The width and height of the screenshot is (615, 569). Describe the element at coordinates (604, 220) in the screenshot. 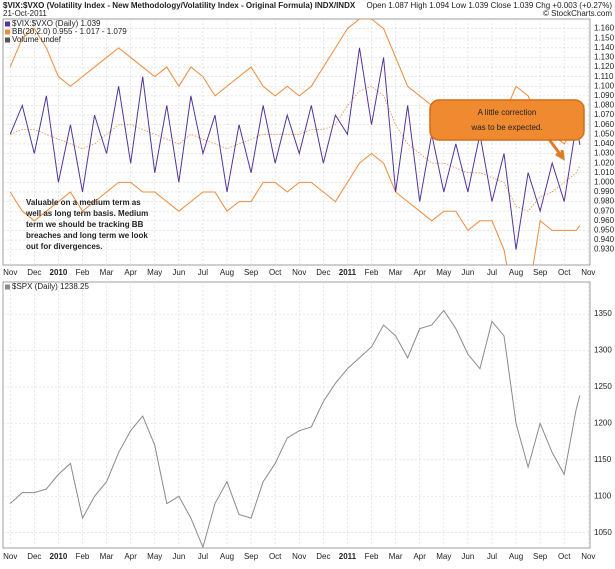

I see `y-tick-label: 0.960` at that location.